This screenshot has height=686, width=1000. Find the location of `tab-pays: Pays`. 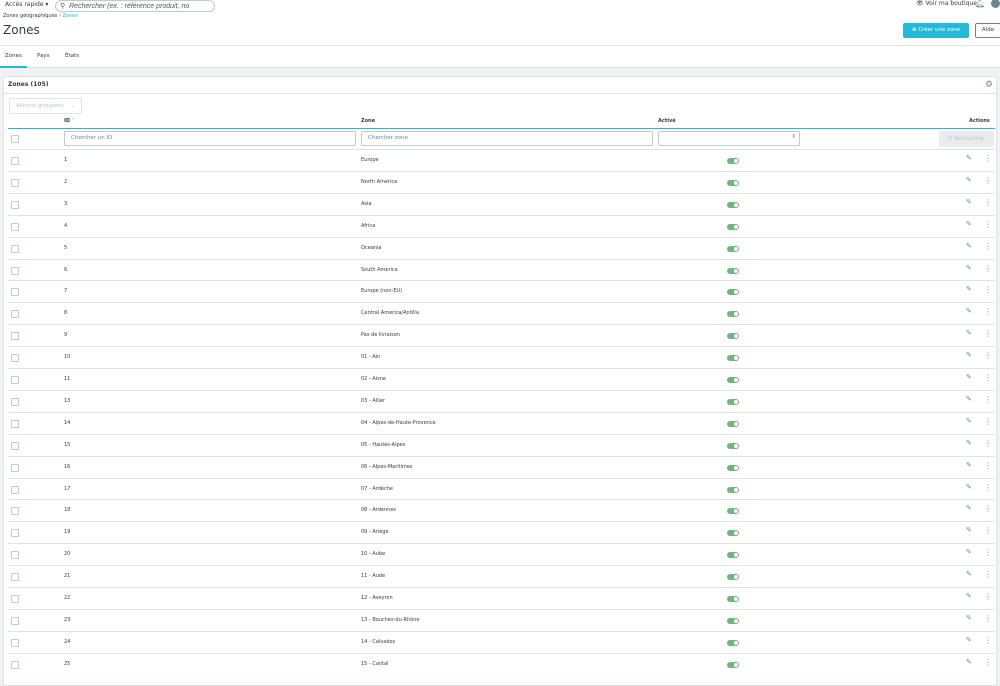

tab-pays: Pays is located at coordinates (43, 56).